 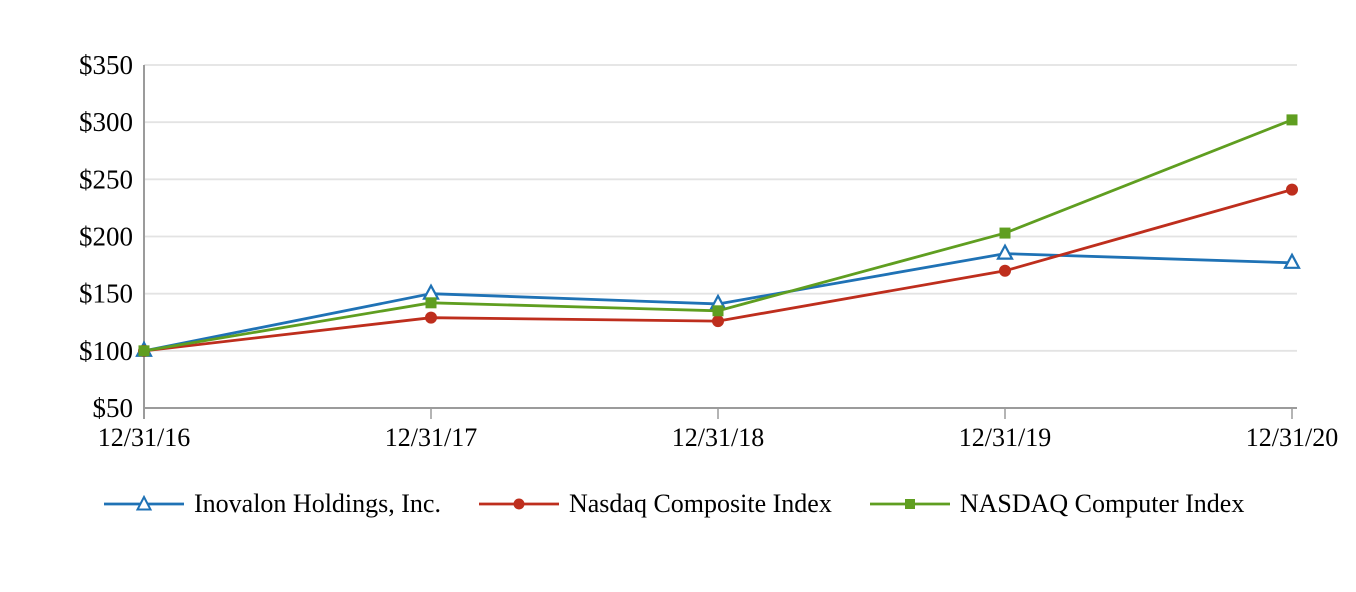 I want to click on legend-item-nasdaq-computer: NASDAQ Computer Index, so click(x=1057, y=503).